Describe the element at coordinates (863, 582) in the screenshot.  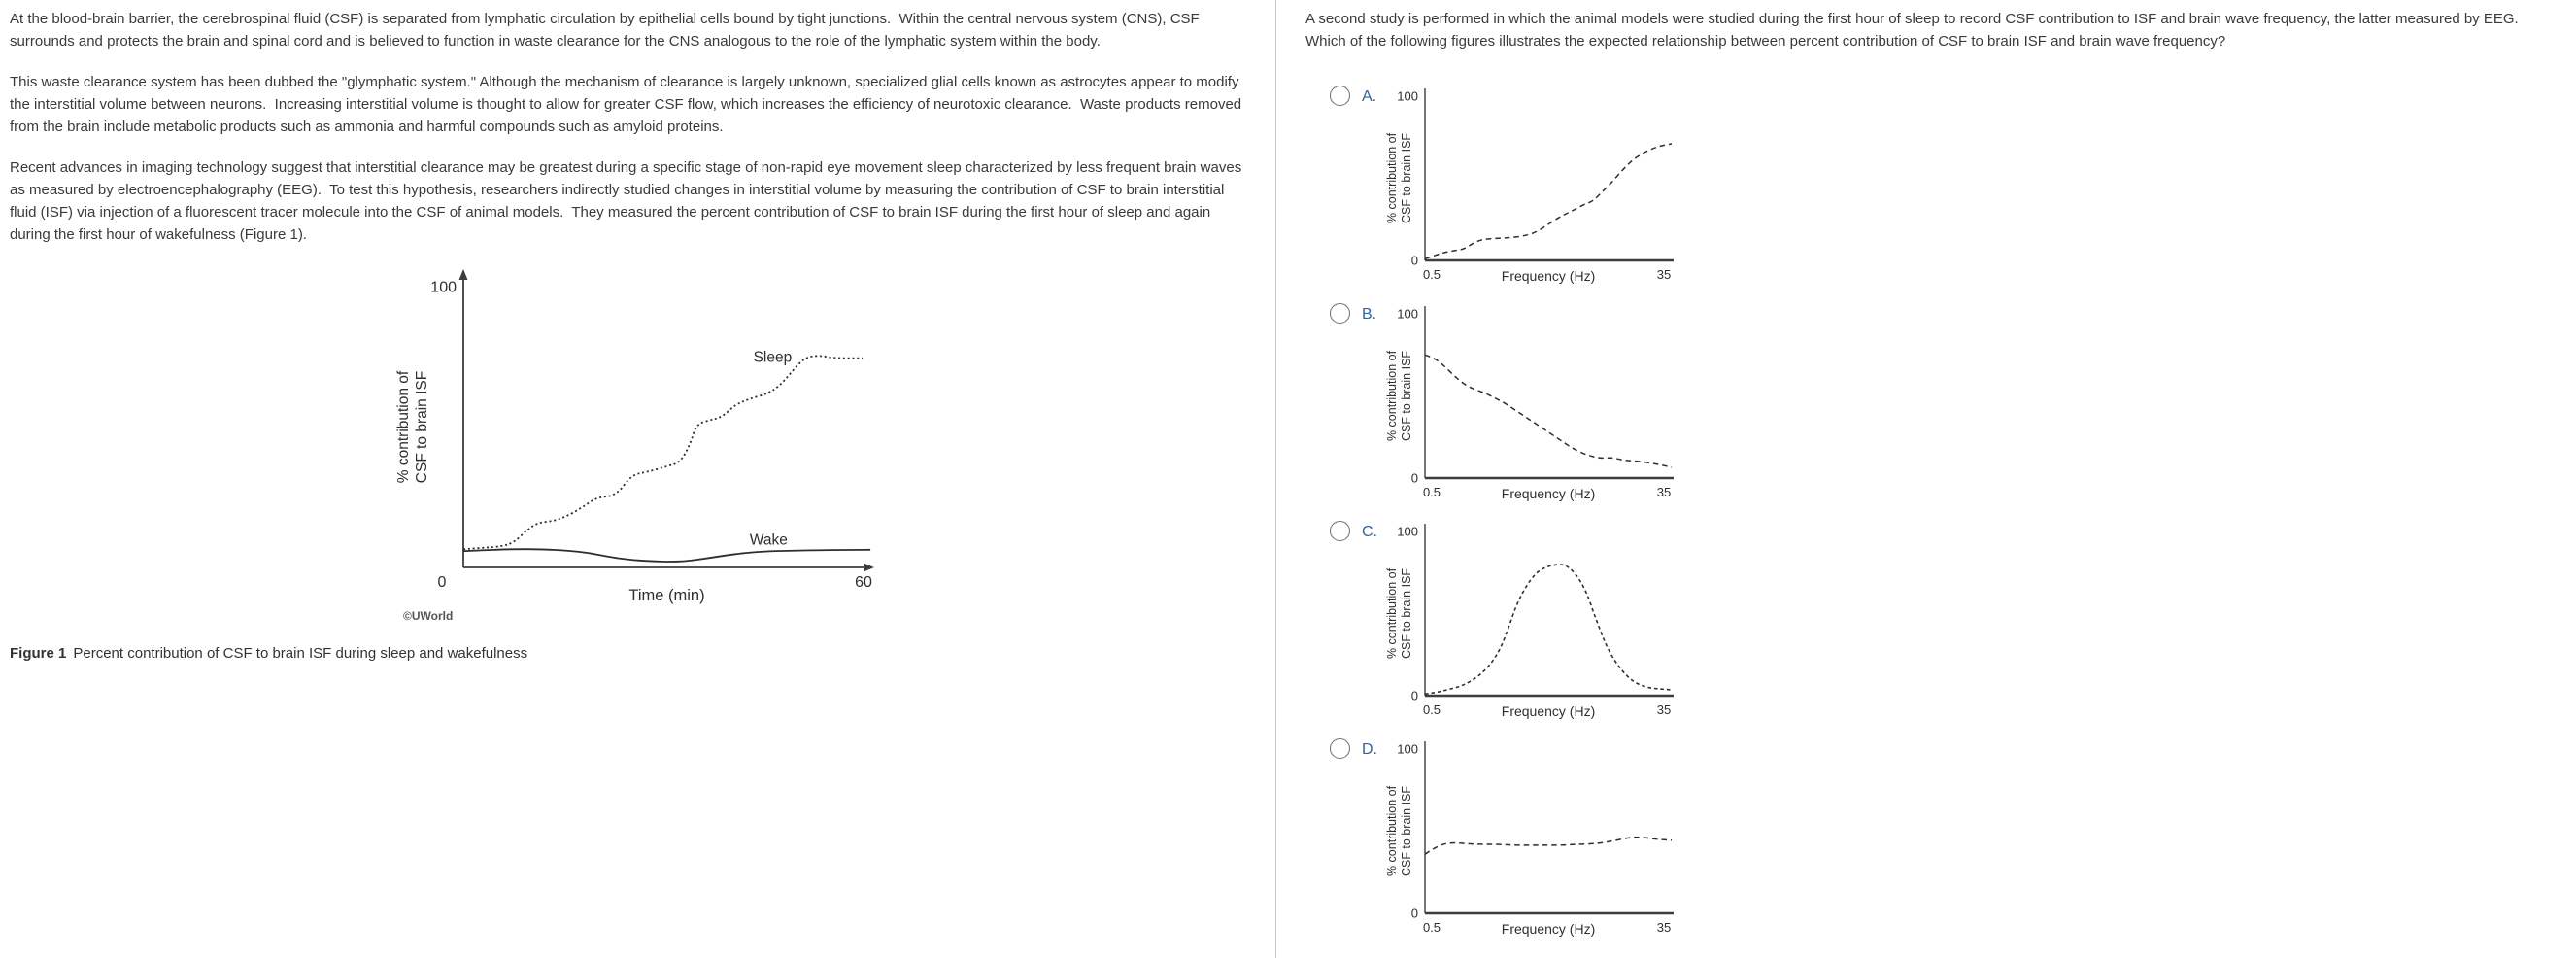
I see `svg-text: 60` at that location.